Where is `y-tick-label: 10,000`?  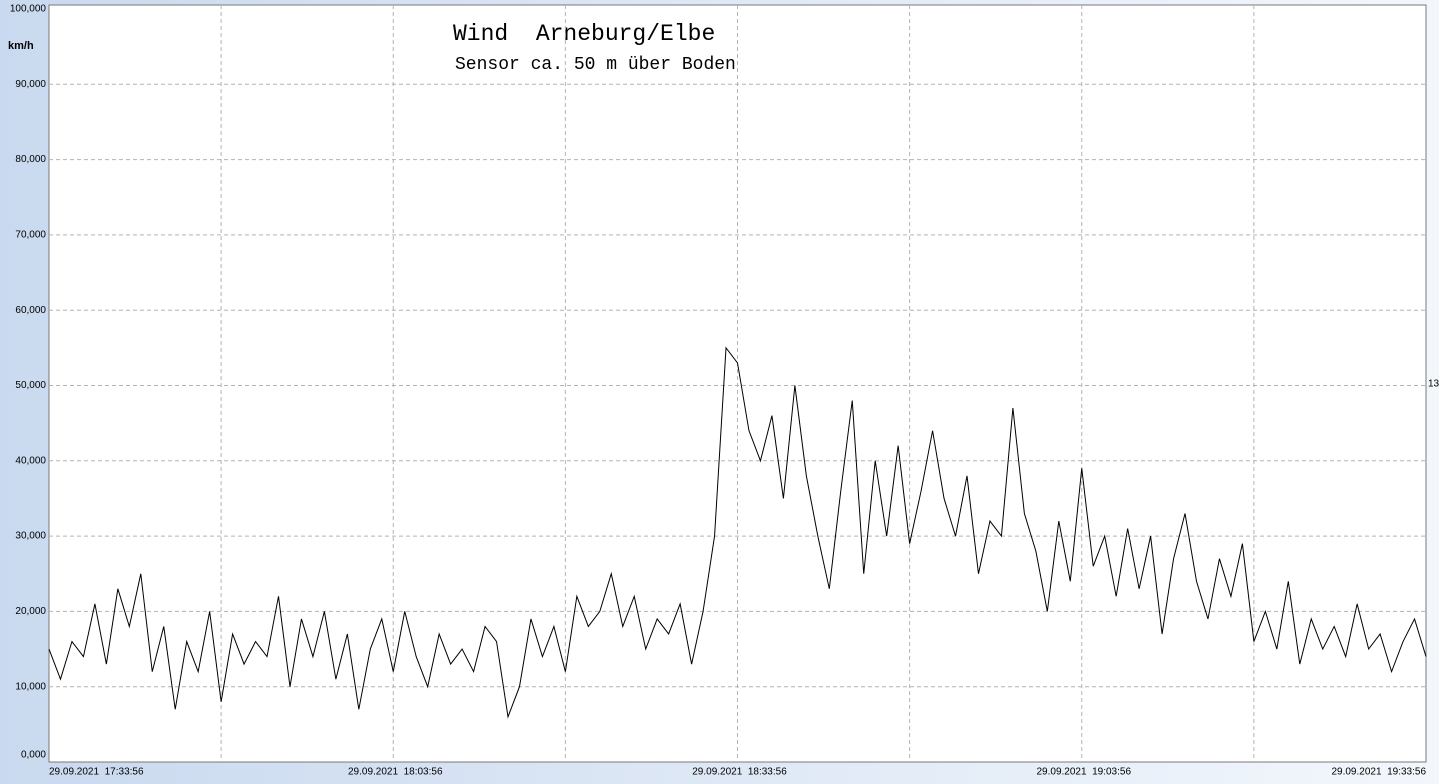
y-tick-label: 10,000 is located at coordinates (30, 686).